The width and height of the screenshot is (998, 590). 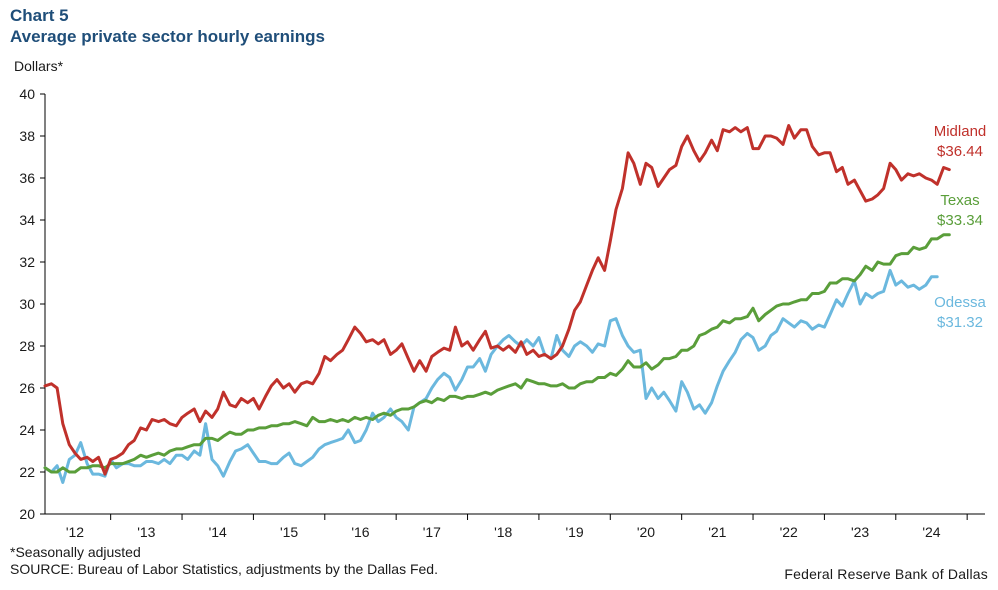 What do you see at coordinates (167, 36) in the screenshot?
I see `chart-title: Average private sector hourly earnings` at bounding box center [167, 36].